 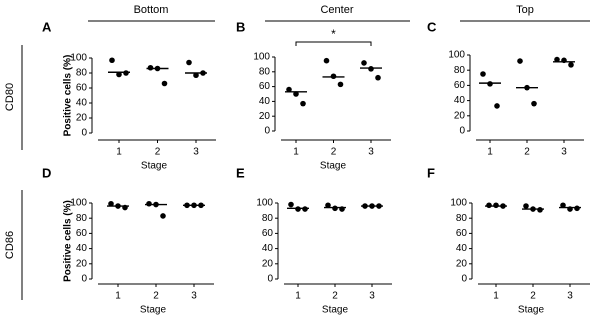 I want to click on panel-label: B, so click(x=240, y=26).